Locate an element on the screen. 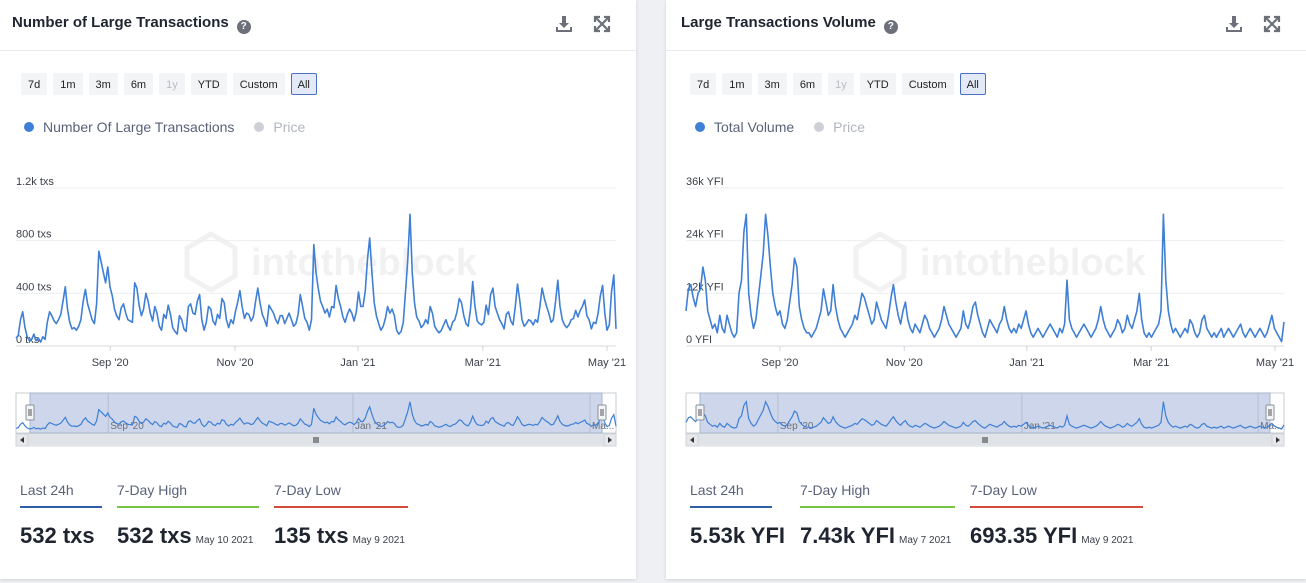  stat-label: Last 24h is located at coordinates (731, 495).